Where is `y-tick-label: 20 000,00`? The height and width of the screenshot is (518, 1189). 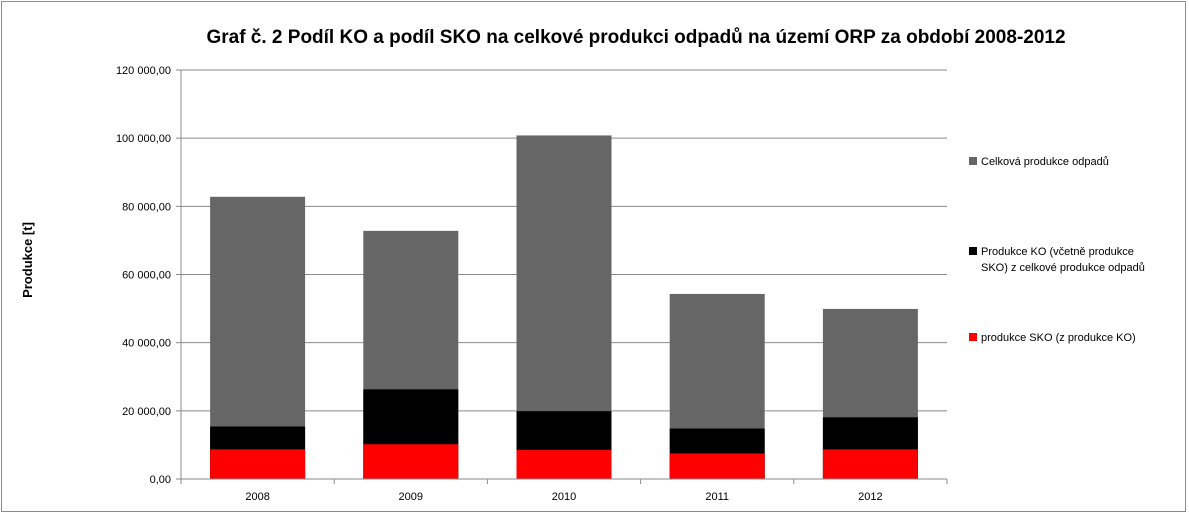
y-tick-label: 20 000,00 is located at coordinates (146, 412).